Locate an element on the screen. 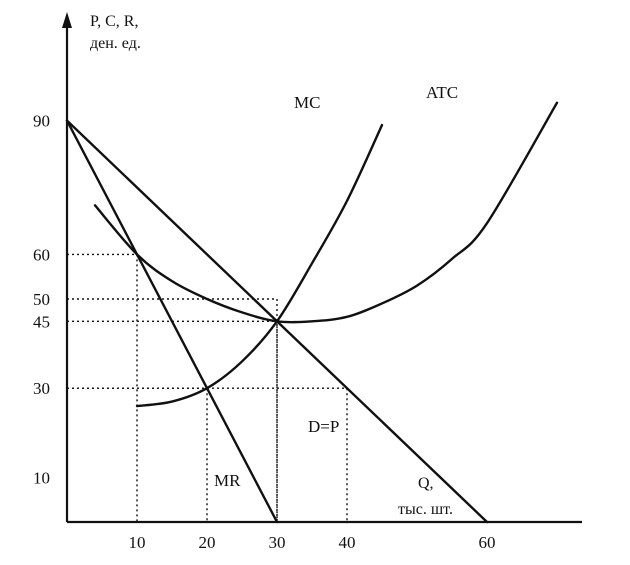  x-tick-label-20: 20 is located at coordinates (207, 542).